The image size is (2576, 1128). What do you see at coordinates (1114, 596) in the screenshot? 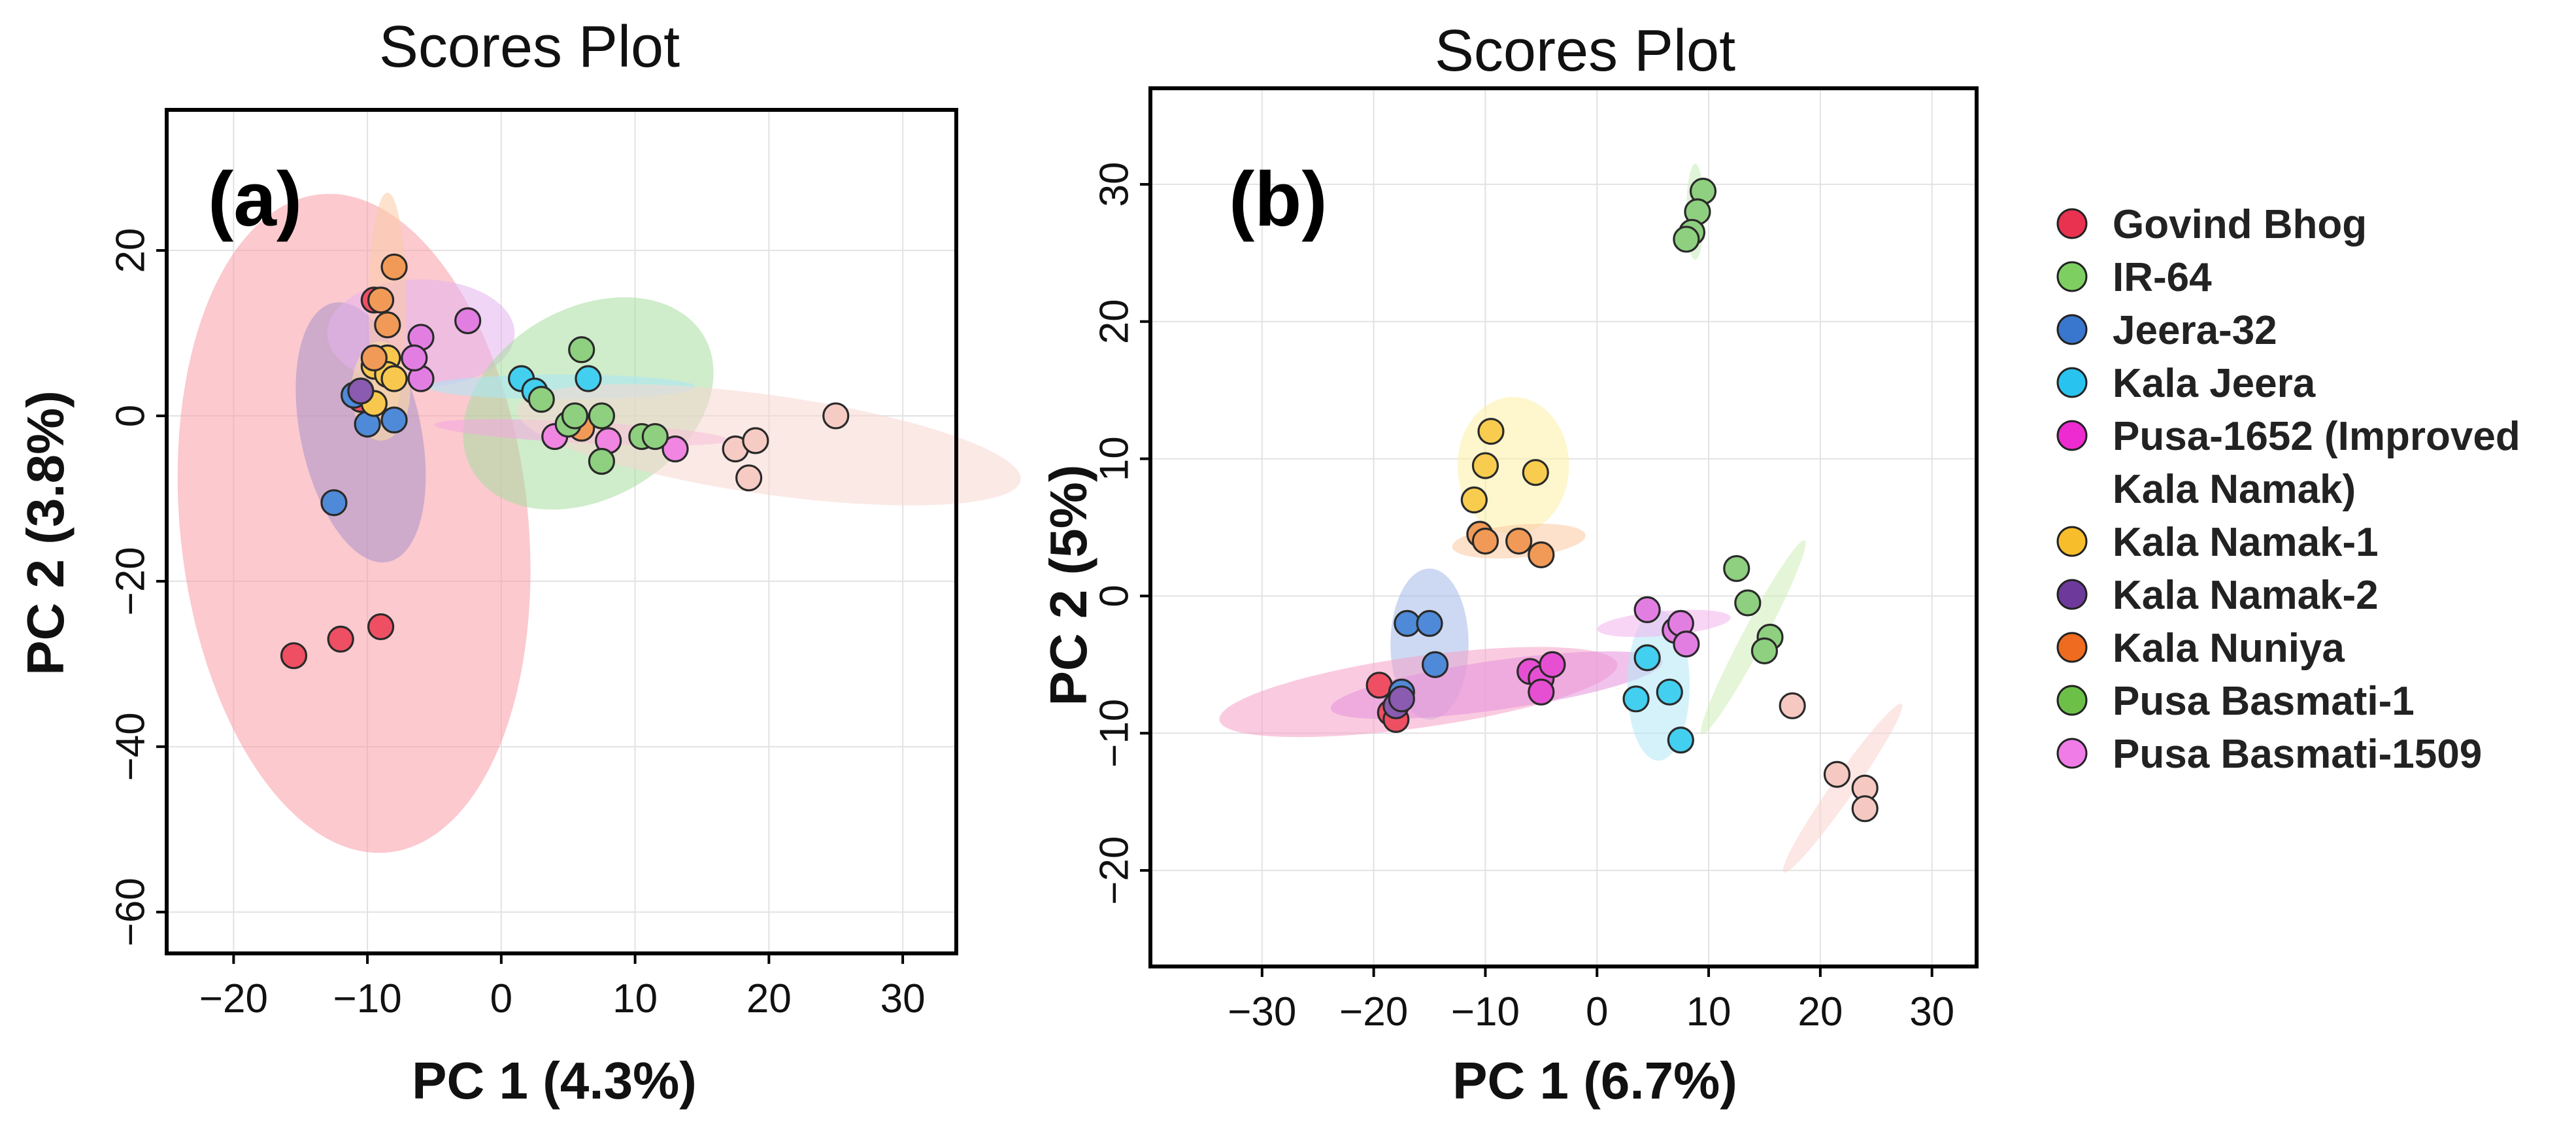
I see `panel-b-y-tick-label: 0` at bounding box center [1114, 596].